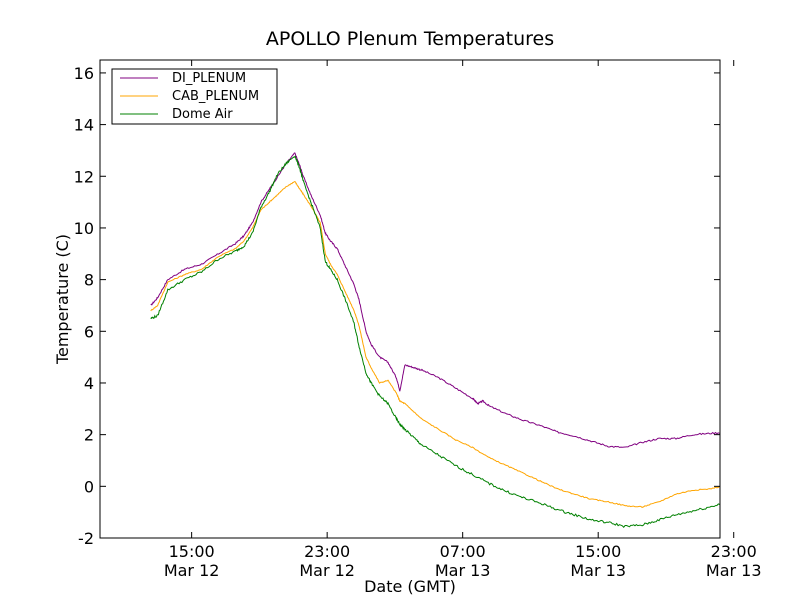  What do you see at coordinates (89, 435) in the screenshot?
I see `y-tick-label: 2` at bounding box center [89, 435].